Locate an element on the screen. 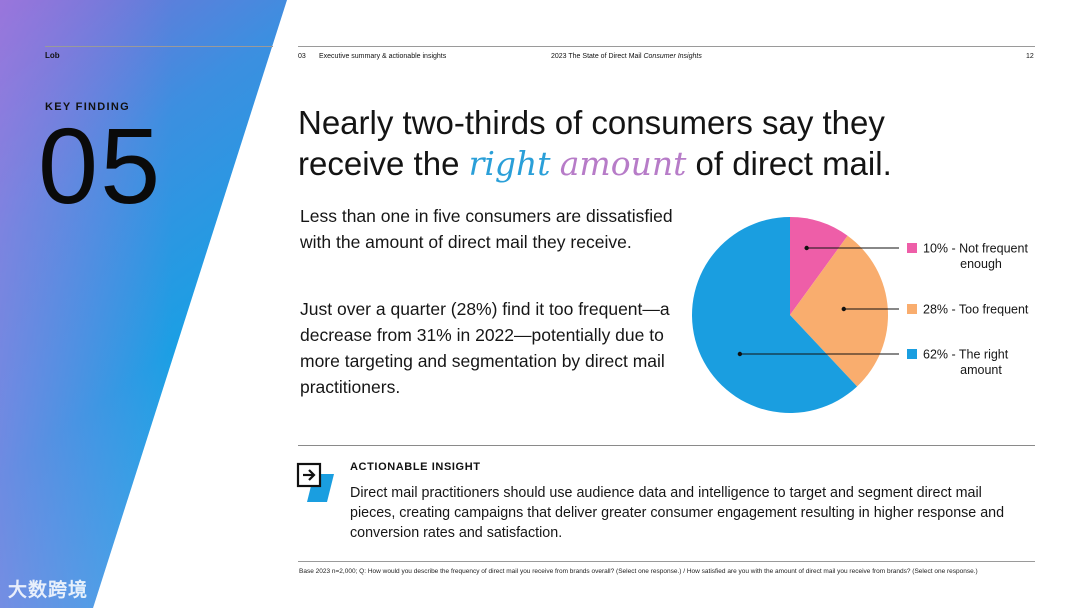 This screenshot has height=608, width=1080. watermark: 大数跨境 is located at coordinates (48, 590).